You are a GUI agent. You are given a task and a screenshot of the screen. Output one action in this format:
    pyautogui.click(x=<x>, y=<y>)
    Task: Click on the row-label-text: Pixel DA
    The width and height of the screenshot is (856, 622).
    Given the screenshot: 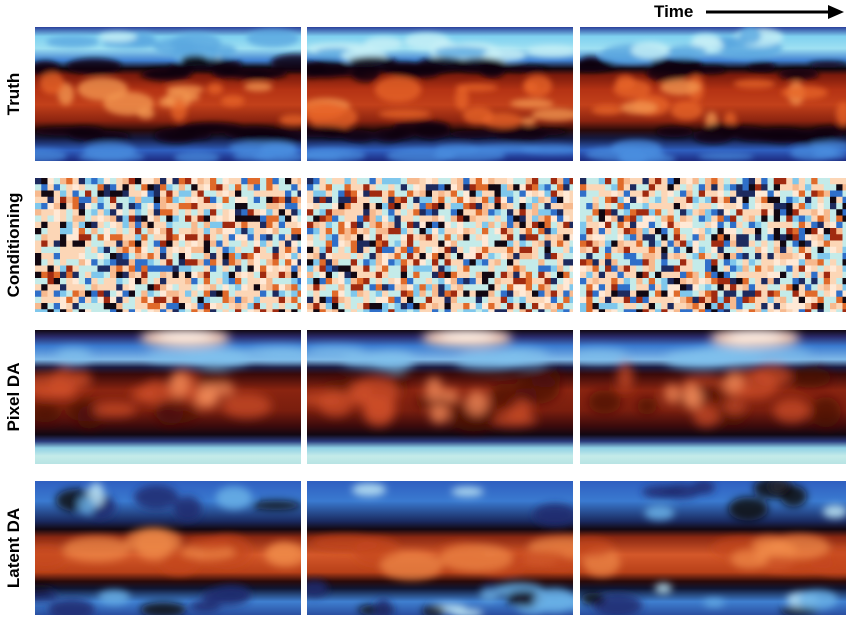 What is the action you would take?
    pyautogui.click(x=13, y=397)
    